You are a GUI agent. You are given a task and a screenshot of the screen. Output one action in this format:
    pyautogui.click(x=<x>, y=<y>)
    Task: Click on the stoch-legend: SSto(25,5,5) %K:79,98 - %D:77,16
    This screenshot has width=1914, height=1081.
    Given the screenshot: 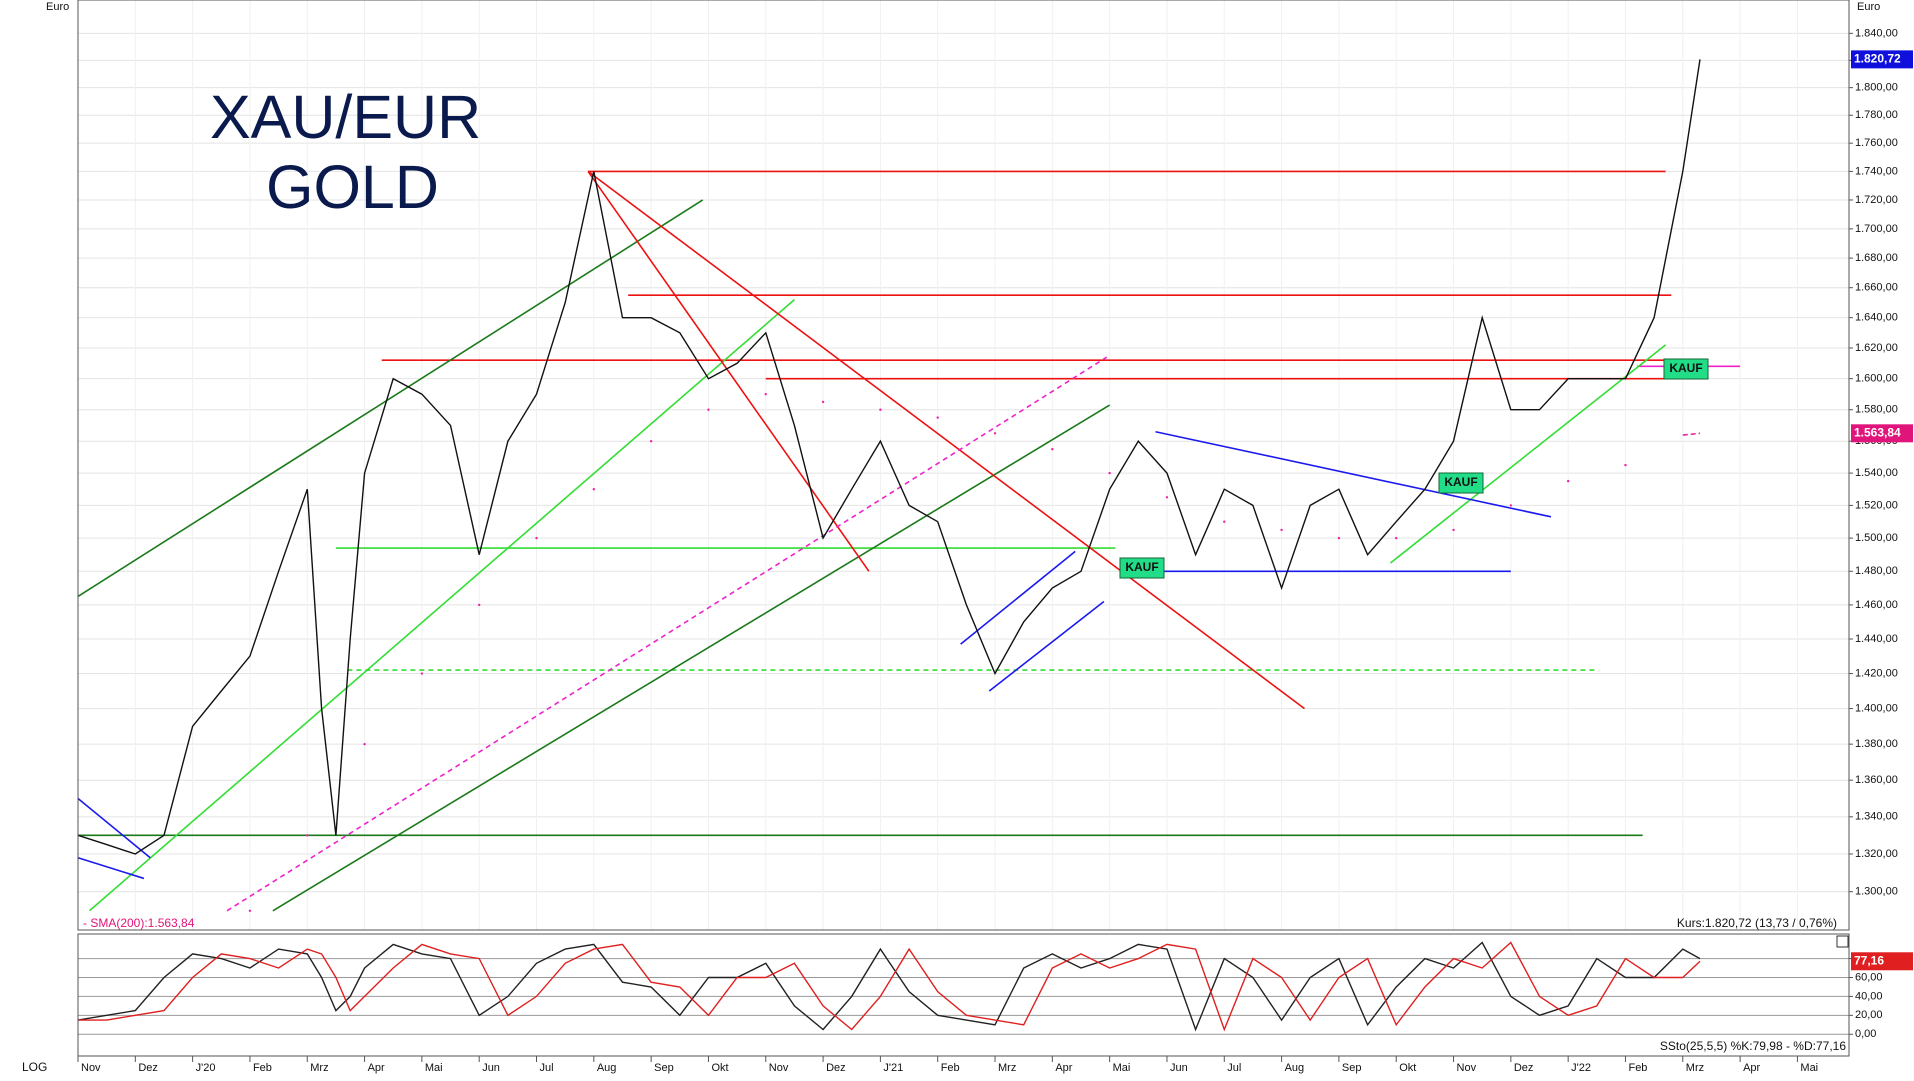 What is the action you would take?
    pyautogui.click(x=1753, y=1046)
    